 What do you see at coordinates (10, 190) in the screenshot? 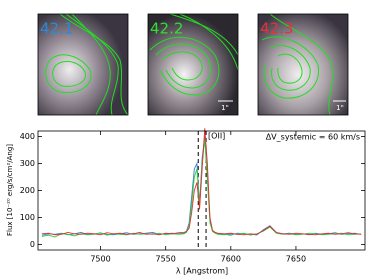
I see `y-axis-label: Flux [10⁻²⁰ erg/s/cm²/Ang]` at bounding box center [10, 190].